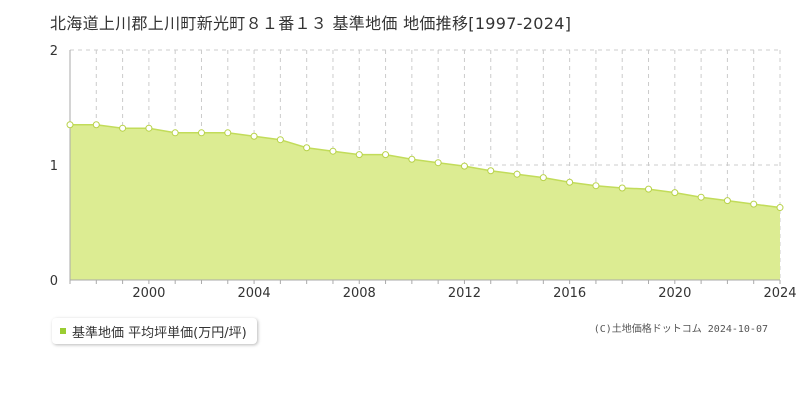  Describe the element at coordinates (54, 166) in the screenshot. I see `y-tick-label: 1` at that location.